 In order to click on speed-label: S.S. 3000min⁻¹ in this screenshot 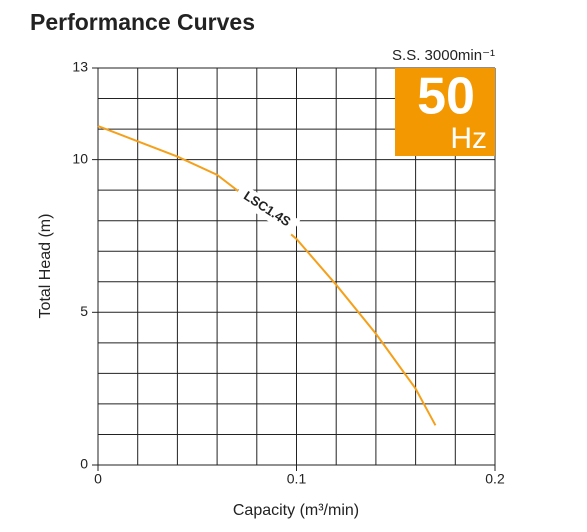, I will do `click(443, 55)`.